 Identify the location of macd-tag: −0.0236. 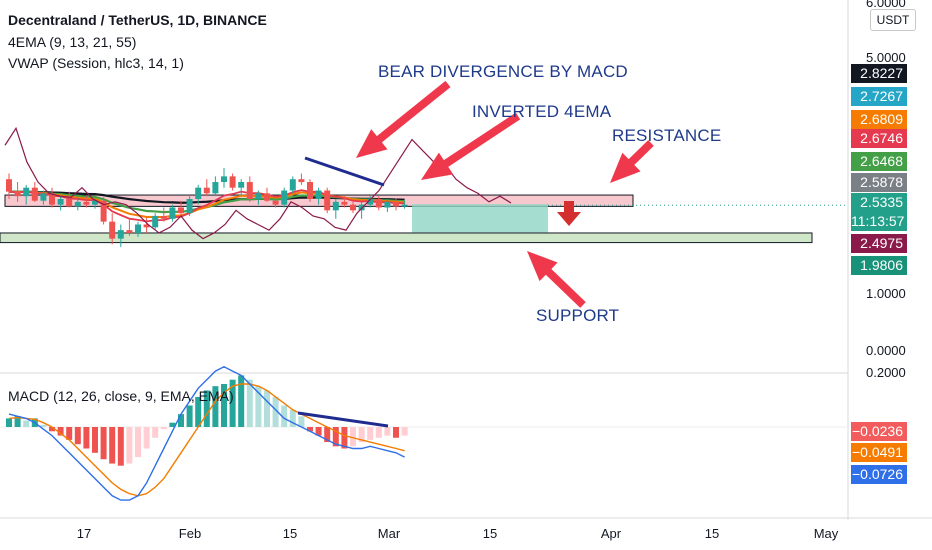
(879, 431).